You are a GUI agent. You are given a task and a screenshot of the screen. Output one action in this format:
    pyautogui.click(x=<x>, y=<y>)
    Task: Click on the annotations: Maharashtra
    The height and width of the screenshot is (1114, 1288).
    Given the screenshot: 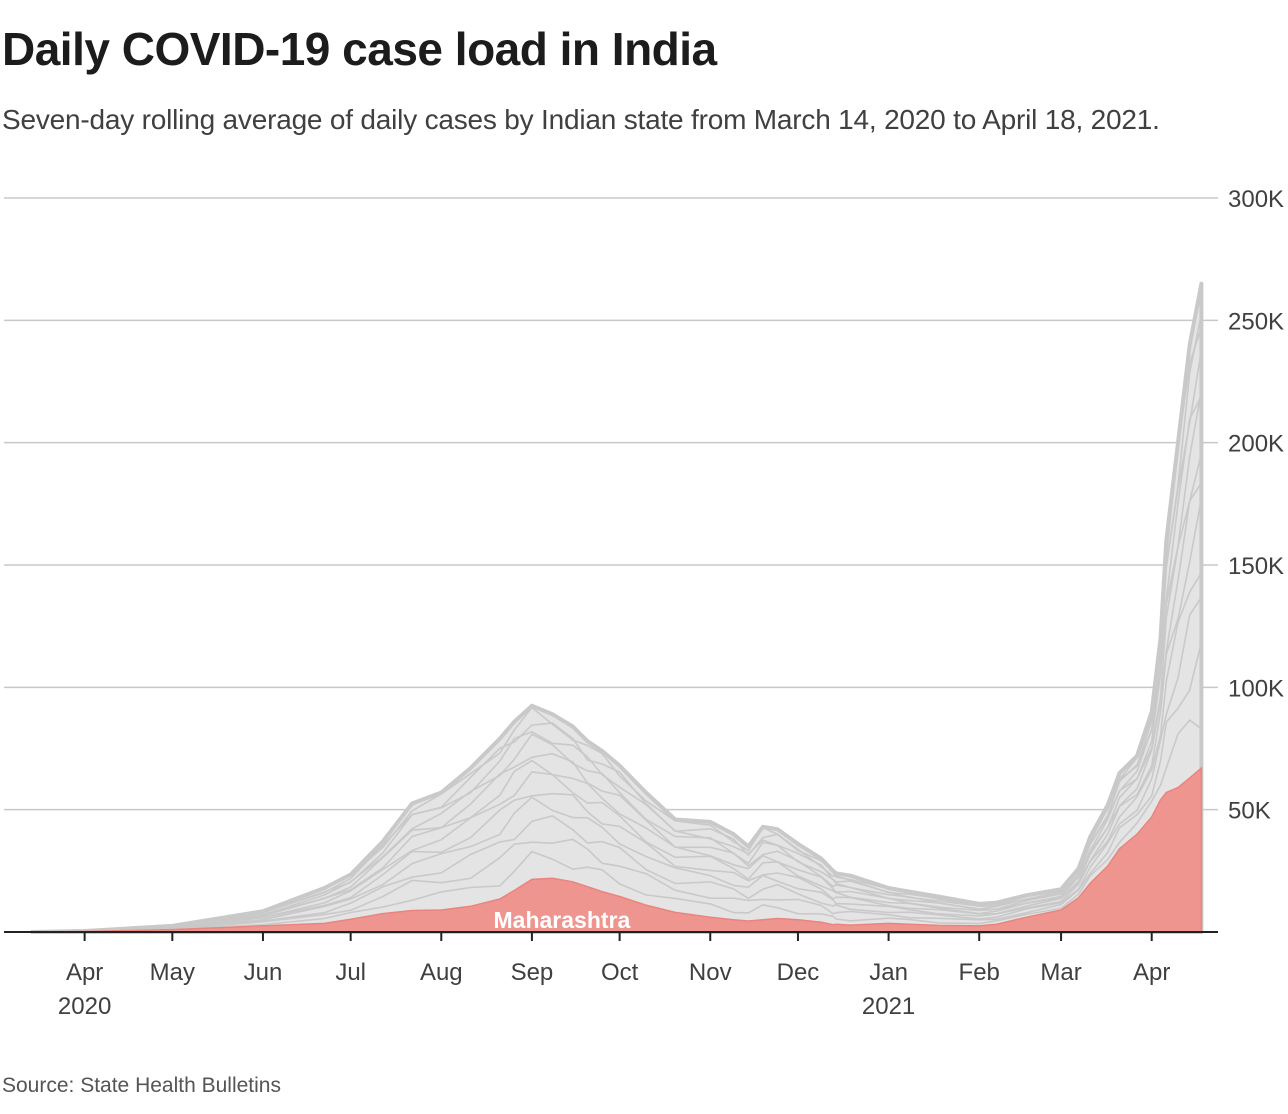 What is the action you would take?
    pyautogui.click(x=562, y=920)
    